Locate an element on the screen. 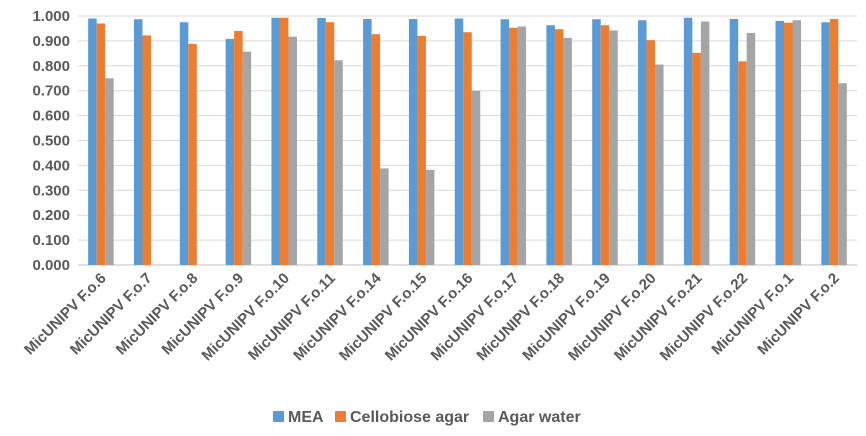 The image size is (866, 436). legend-label: MEA is located at coordinates (306, 417).